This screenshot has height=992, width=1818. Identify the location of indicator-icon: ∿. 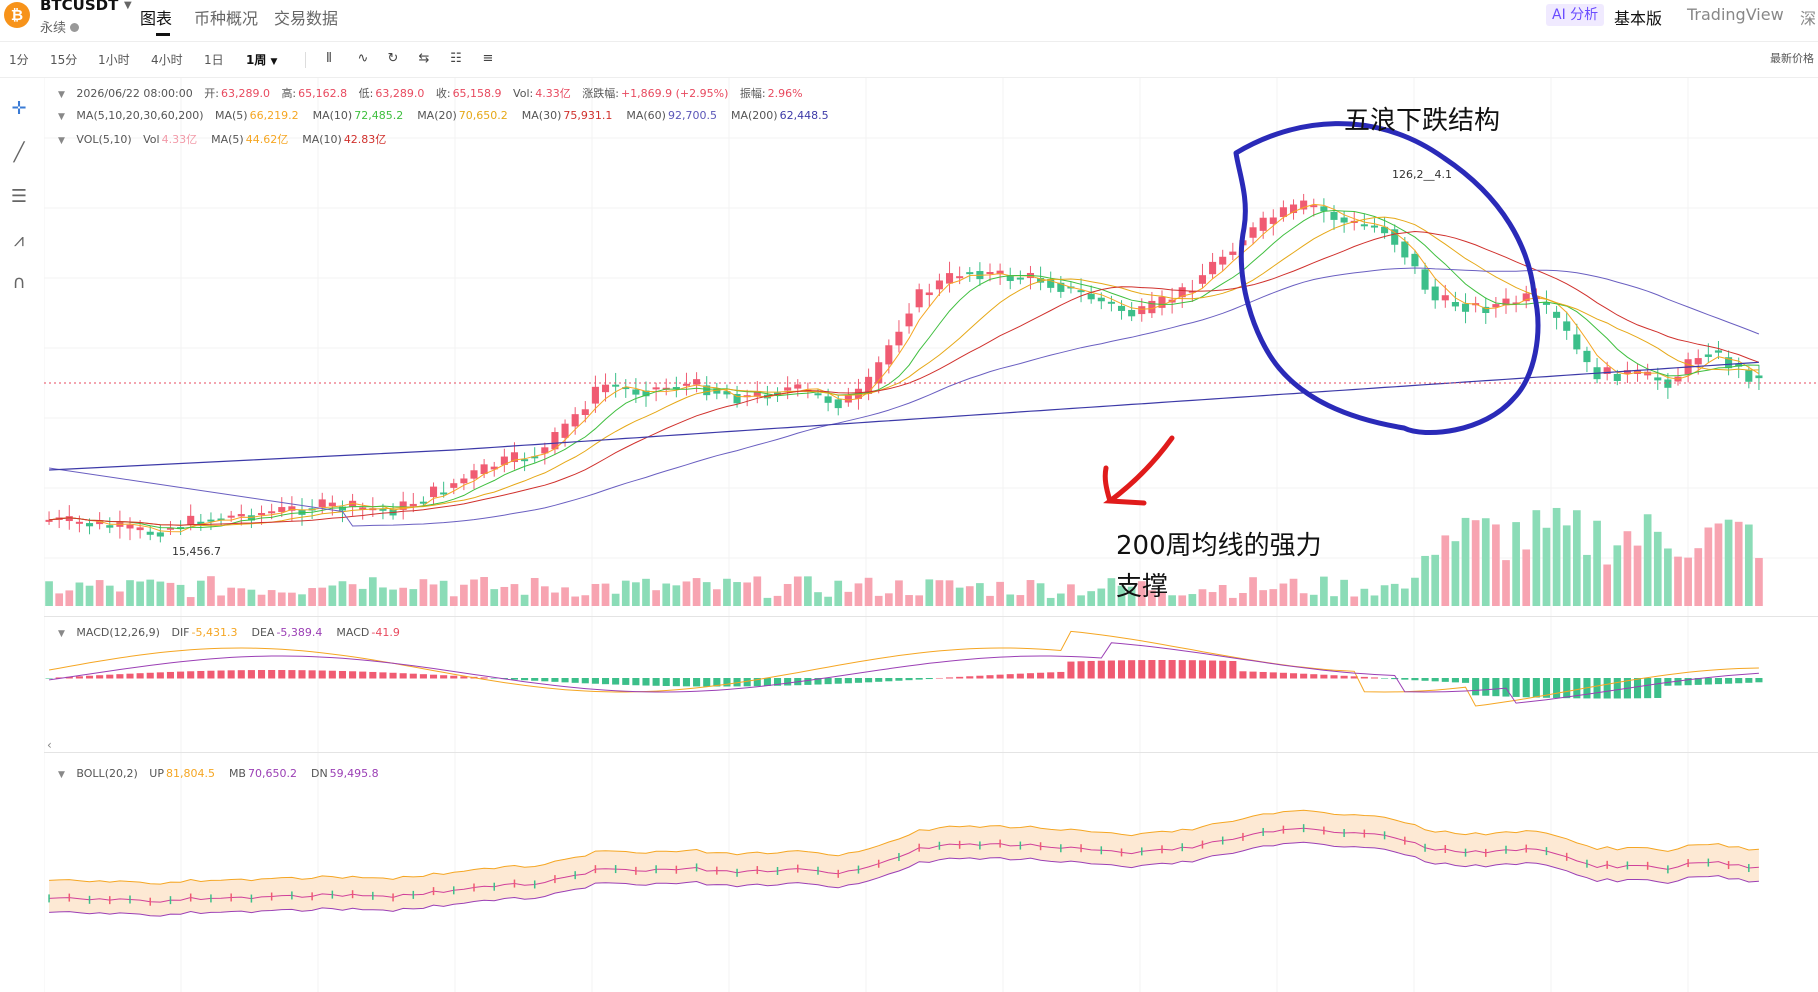
(363, 58).